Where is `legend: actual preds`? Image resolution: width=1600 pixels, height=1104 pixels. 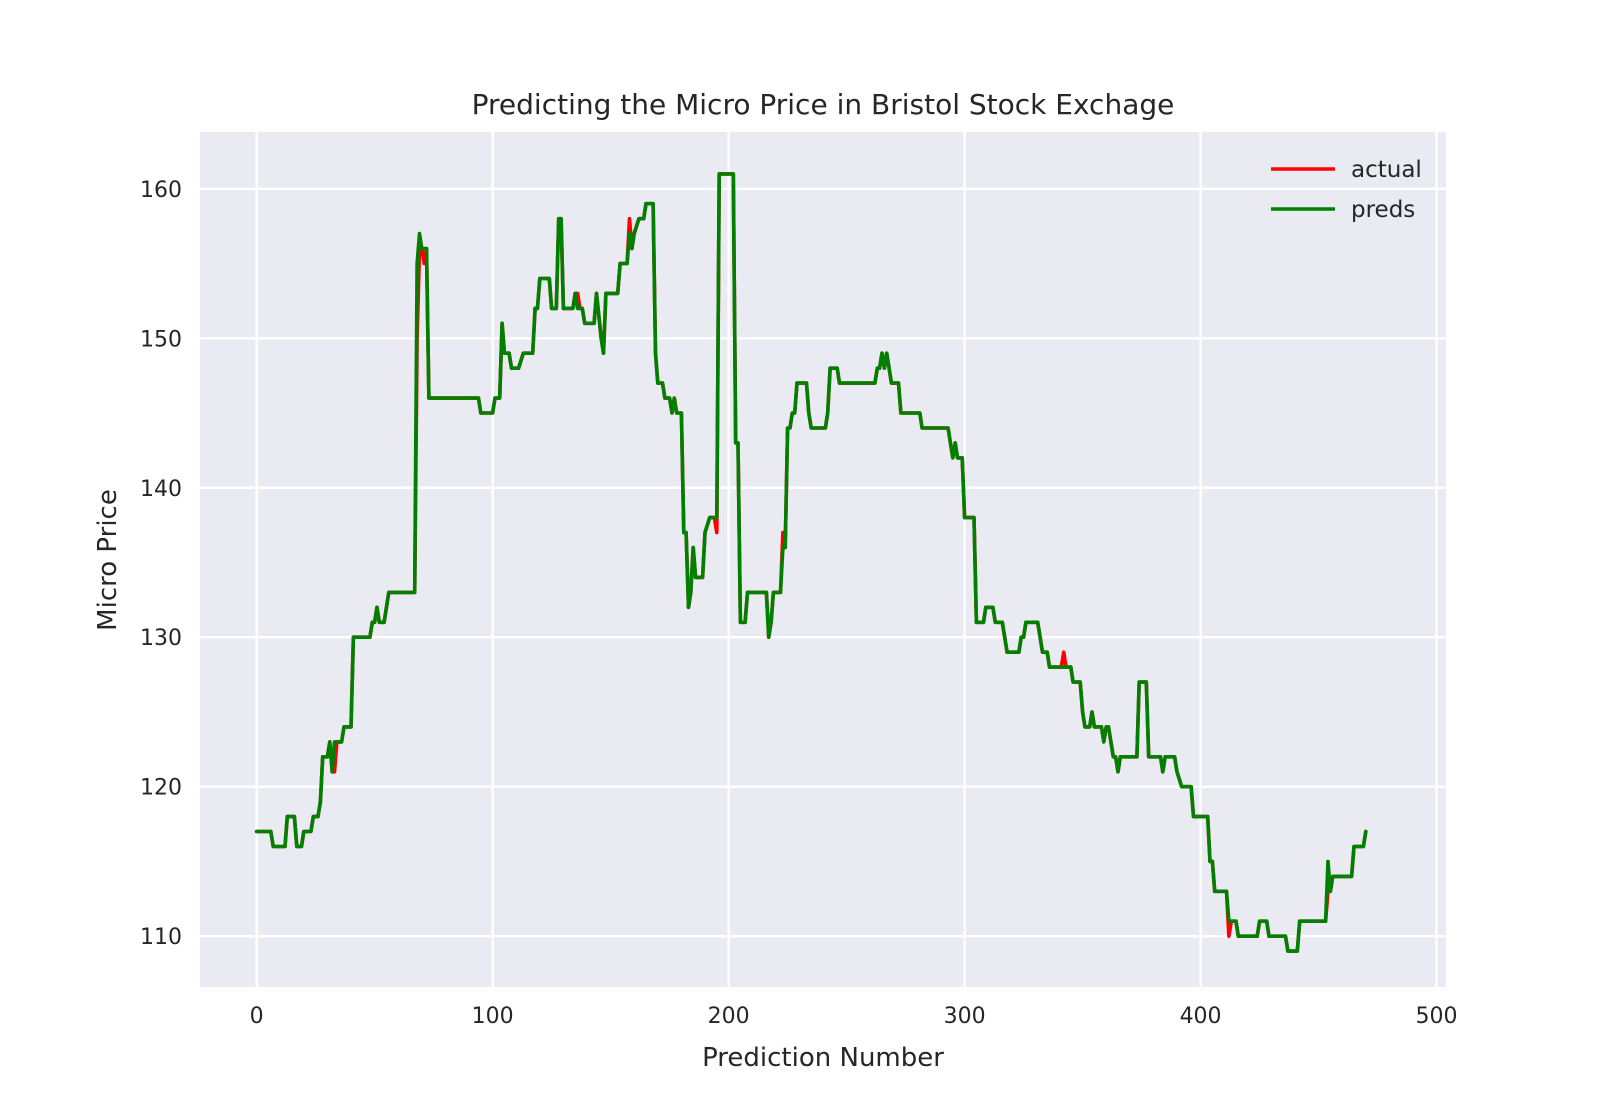 legend: actual preds is located at coordinates (1346, 190).